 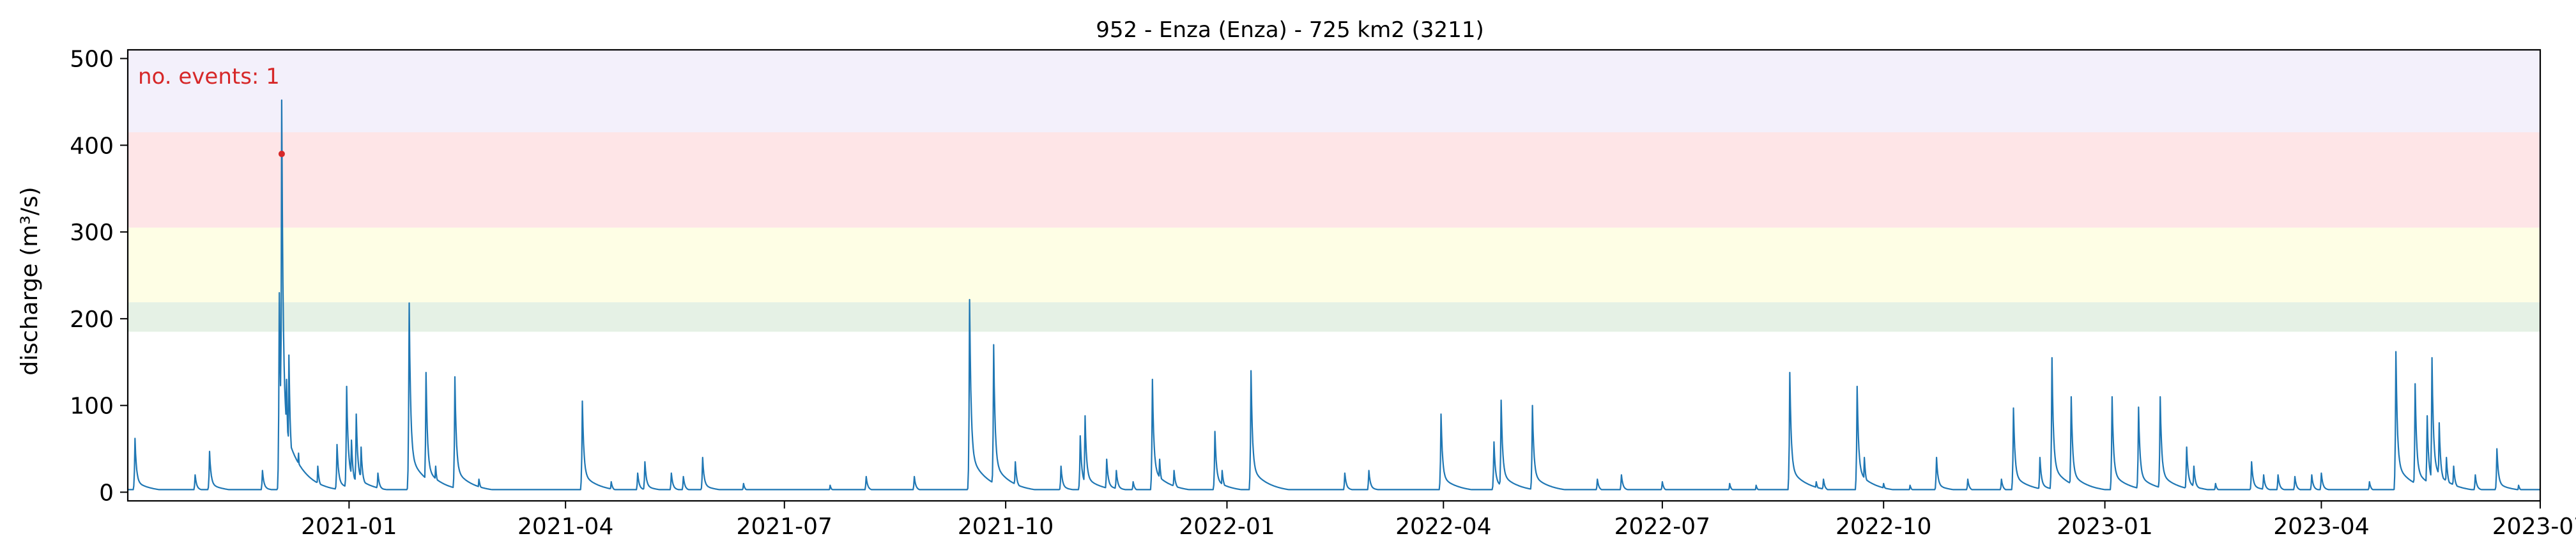 What do you see at coordinates (1006, 527) in the screenshot?
I see `x-tick-label: 2021-10` at bounding box center [1006, 527].